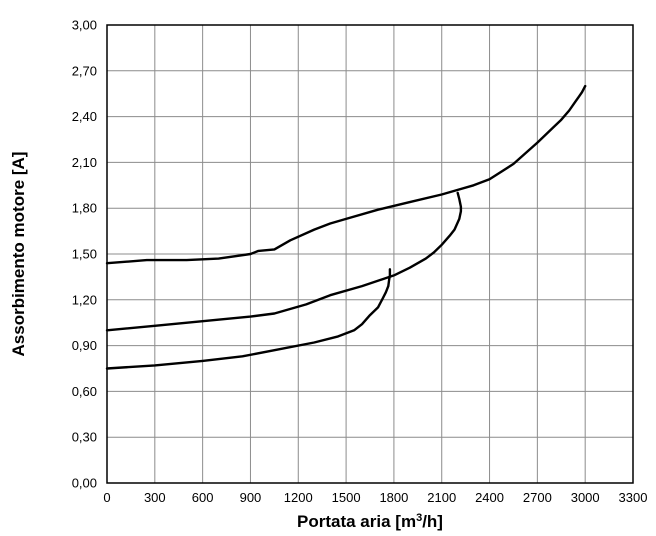 The image size is (656, 536). Describe the element at coordinates (155, 497) in the screenshot. I see `x-tick-label: 300` at that location.